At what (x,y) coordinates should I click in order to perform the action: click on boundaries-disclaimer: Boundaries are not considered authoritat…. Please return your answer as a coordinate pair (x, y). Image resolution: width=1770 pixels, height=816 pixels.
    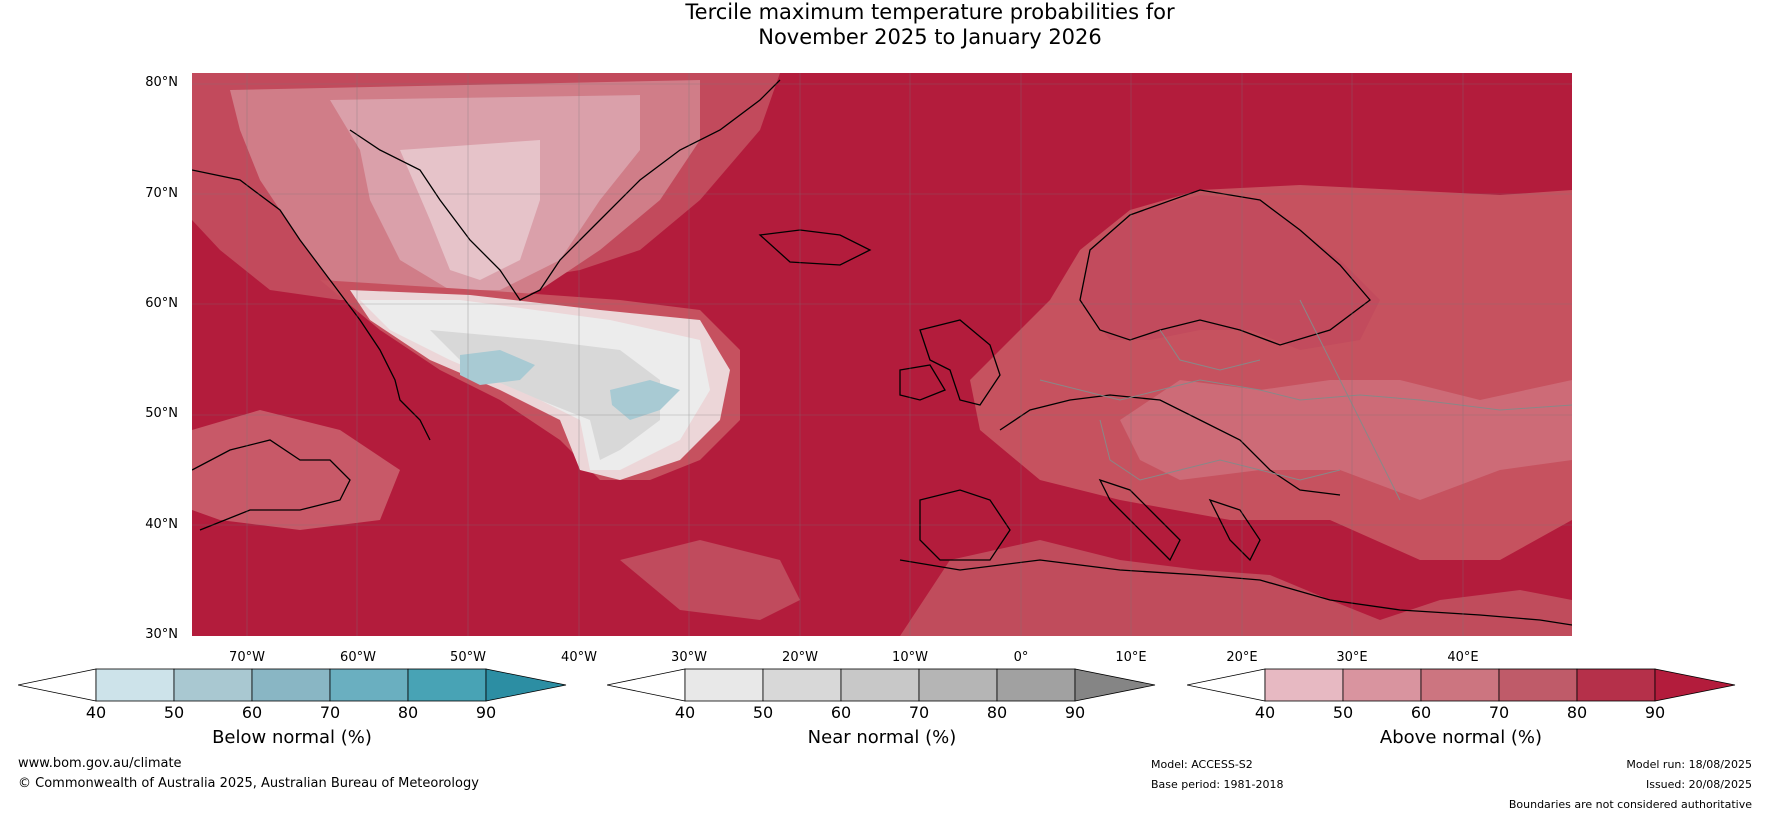
    Looking at the image, I should click on (1630, 804).